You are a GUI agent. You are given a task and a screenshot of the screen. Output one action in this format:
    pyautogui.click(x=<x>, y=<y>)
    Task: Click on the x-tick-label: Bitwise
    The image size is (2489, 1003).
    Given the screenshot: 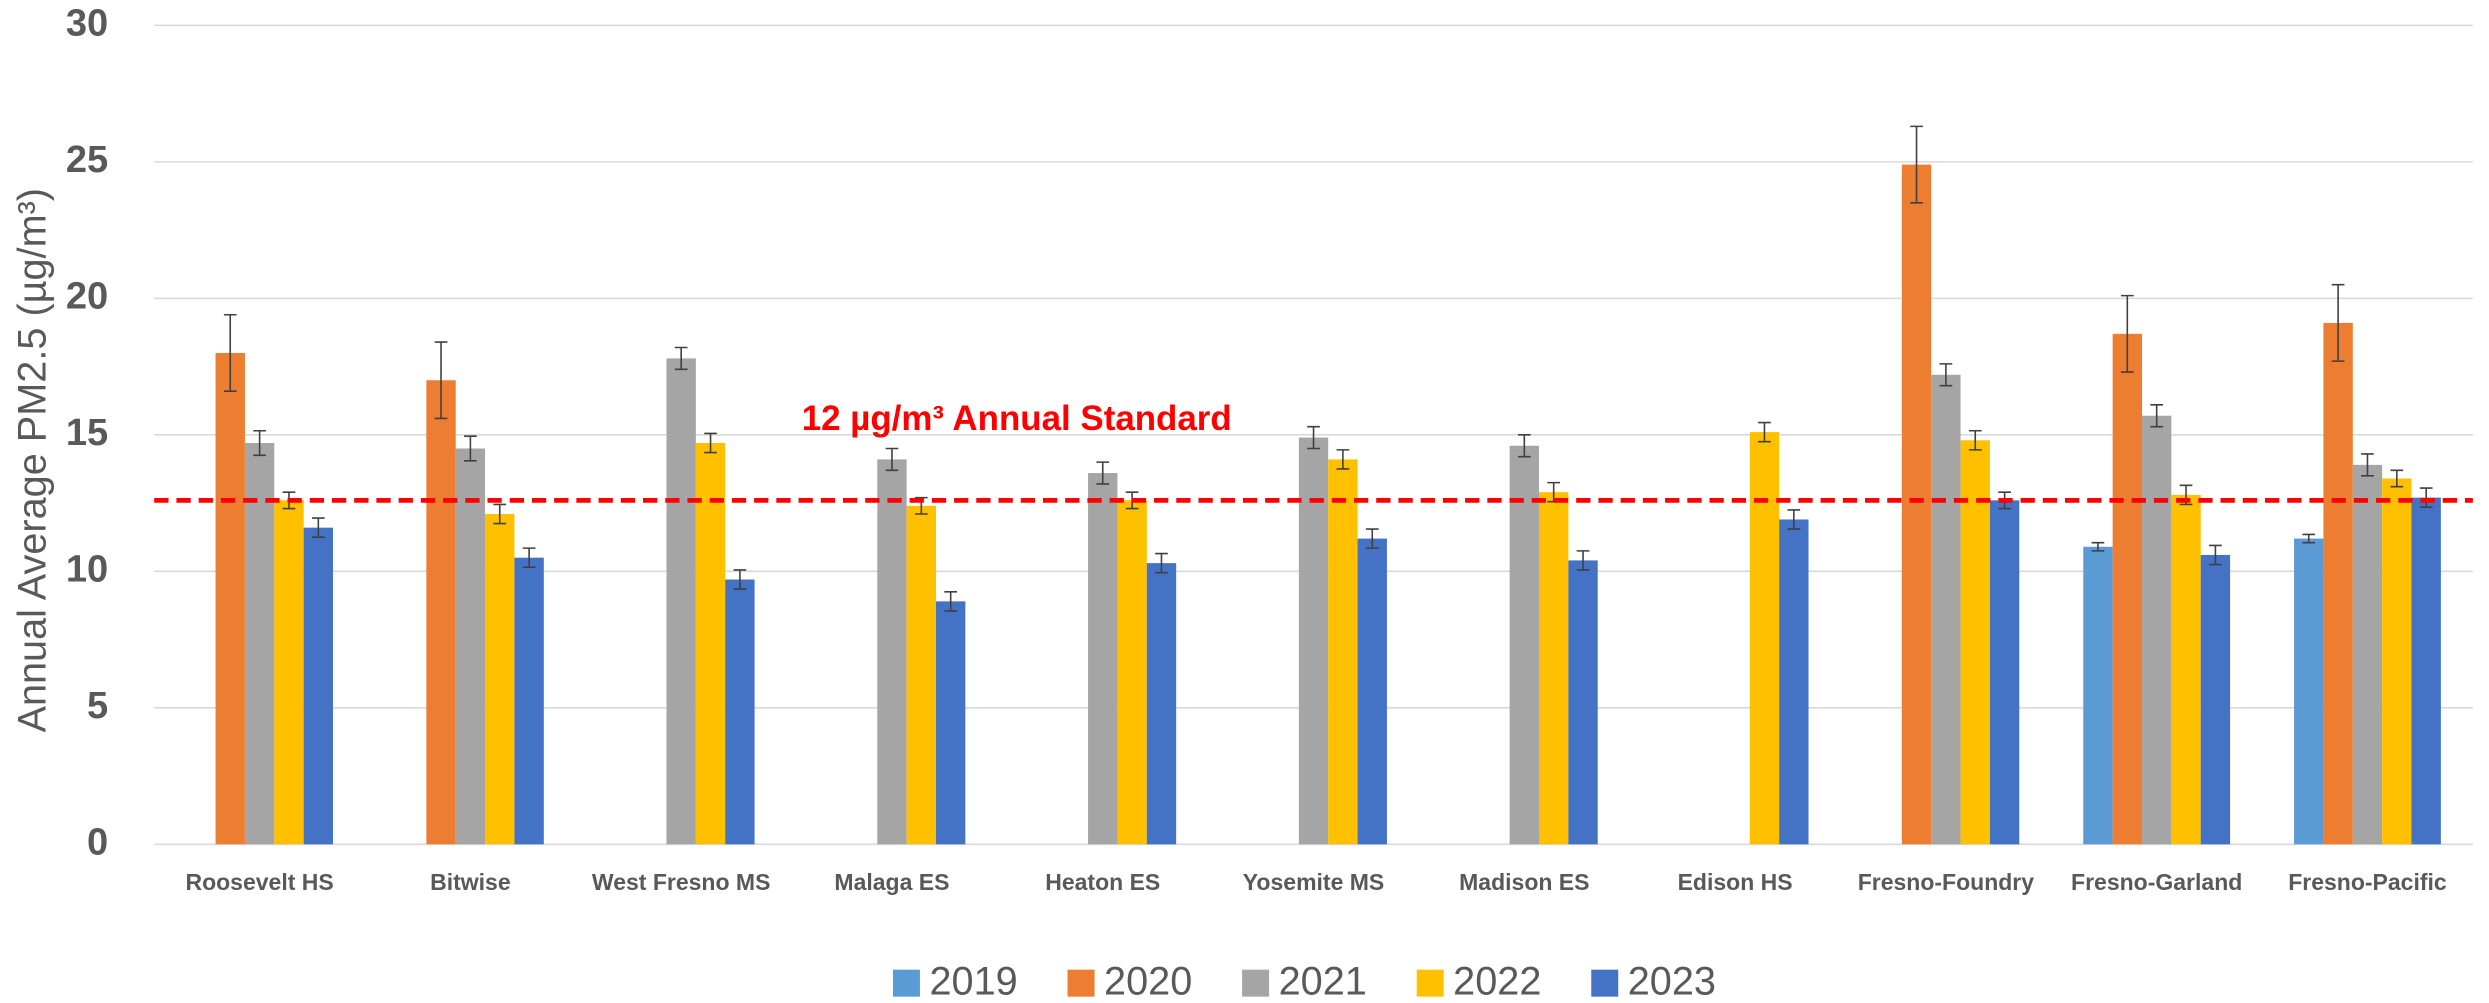 What is the action you would take?
    pyautogui.click(x=470, y=882)
    